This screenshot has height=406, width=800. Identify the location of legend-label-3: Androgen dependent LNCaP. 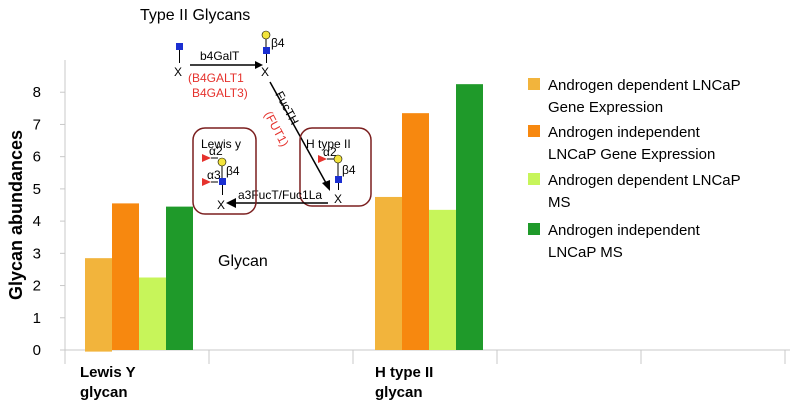
(644, 180).